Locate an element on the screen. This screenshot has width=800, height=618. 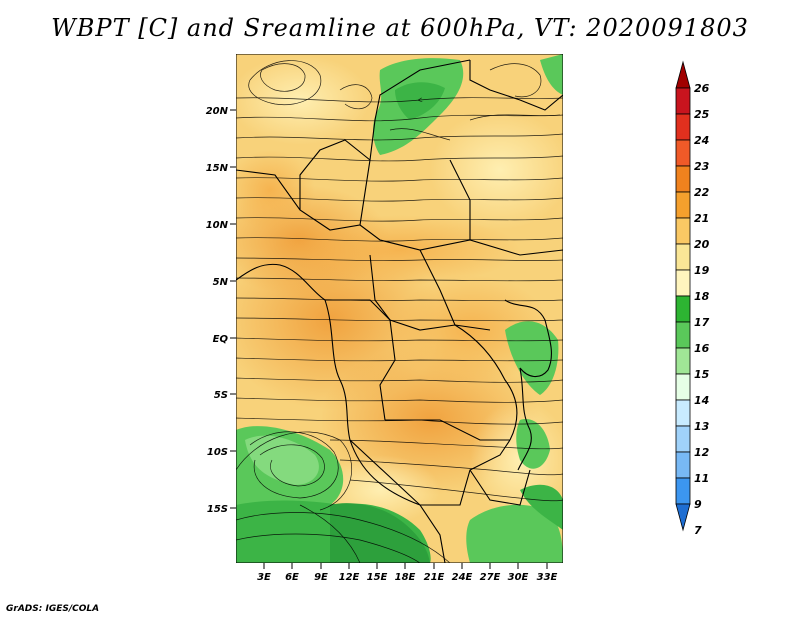
lon-tick: 27E is located at coordinates (490, 573).